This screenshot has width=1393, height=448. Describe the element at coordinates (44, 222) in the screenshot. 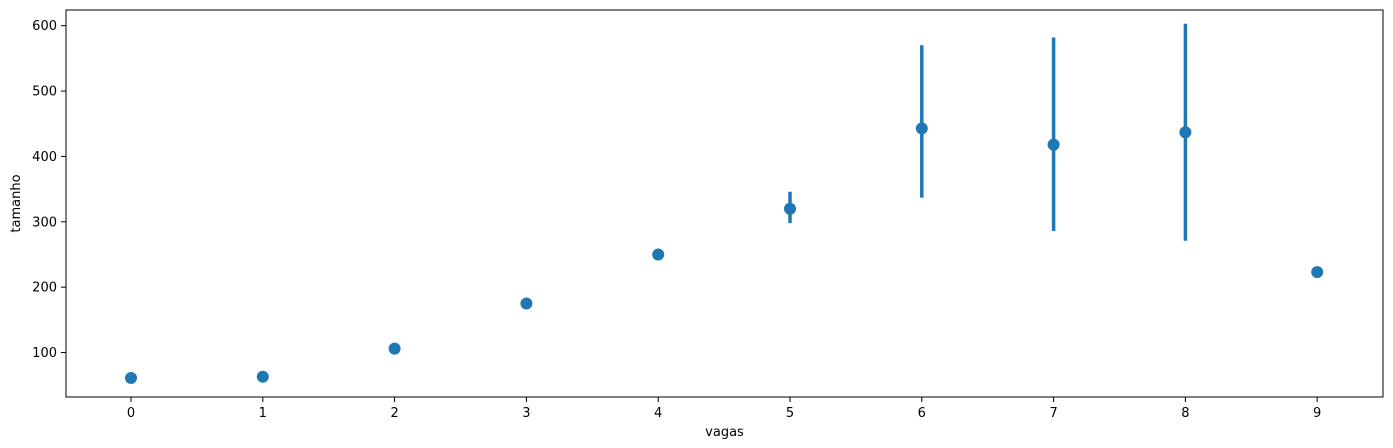

I see `y-tick-label-300: 300` at that location.